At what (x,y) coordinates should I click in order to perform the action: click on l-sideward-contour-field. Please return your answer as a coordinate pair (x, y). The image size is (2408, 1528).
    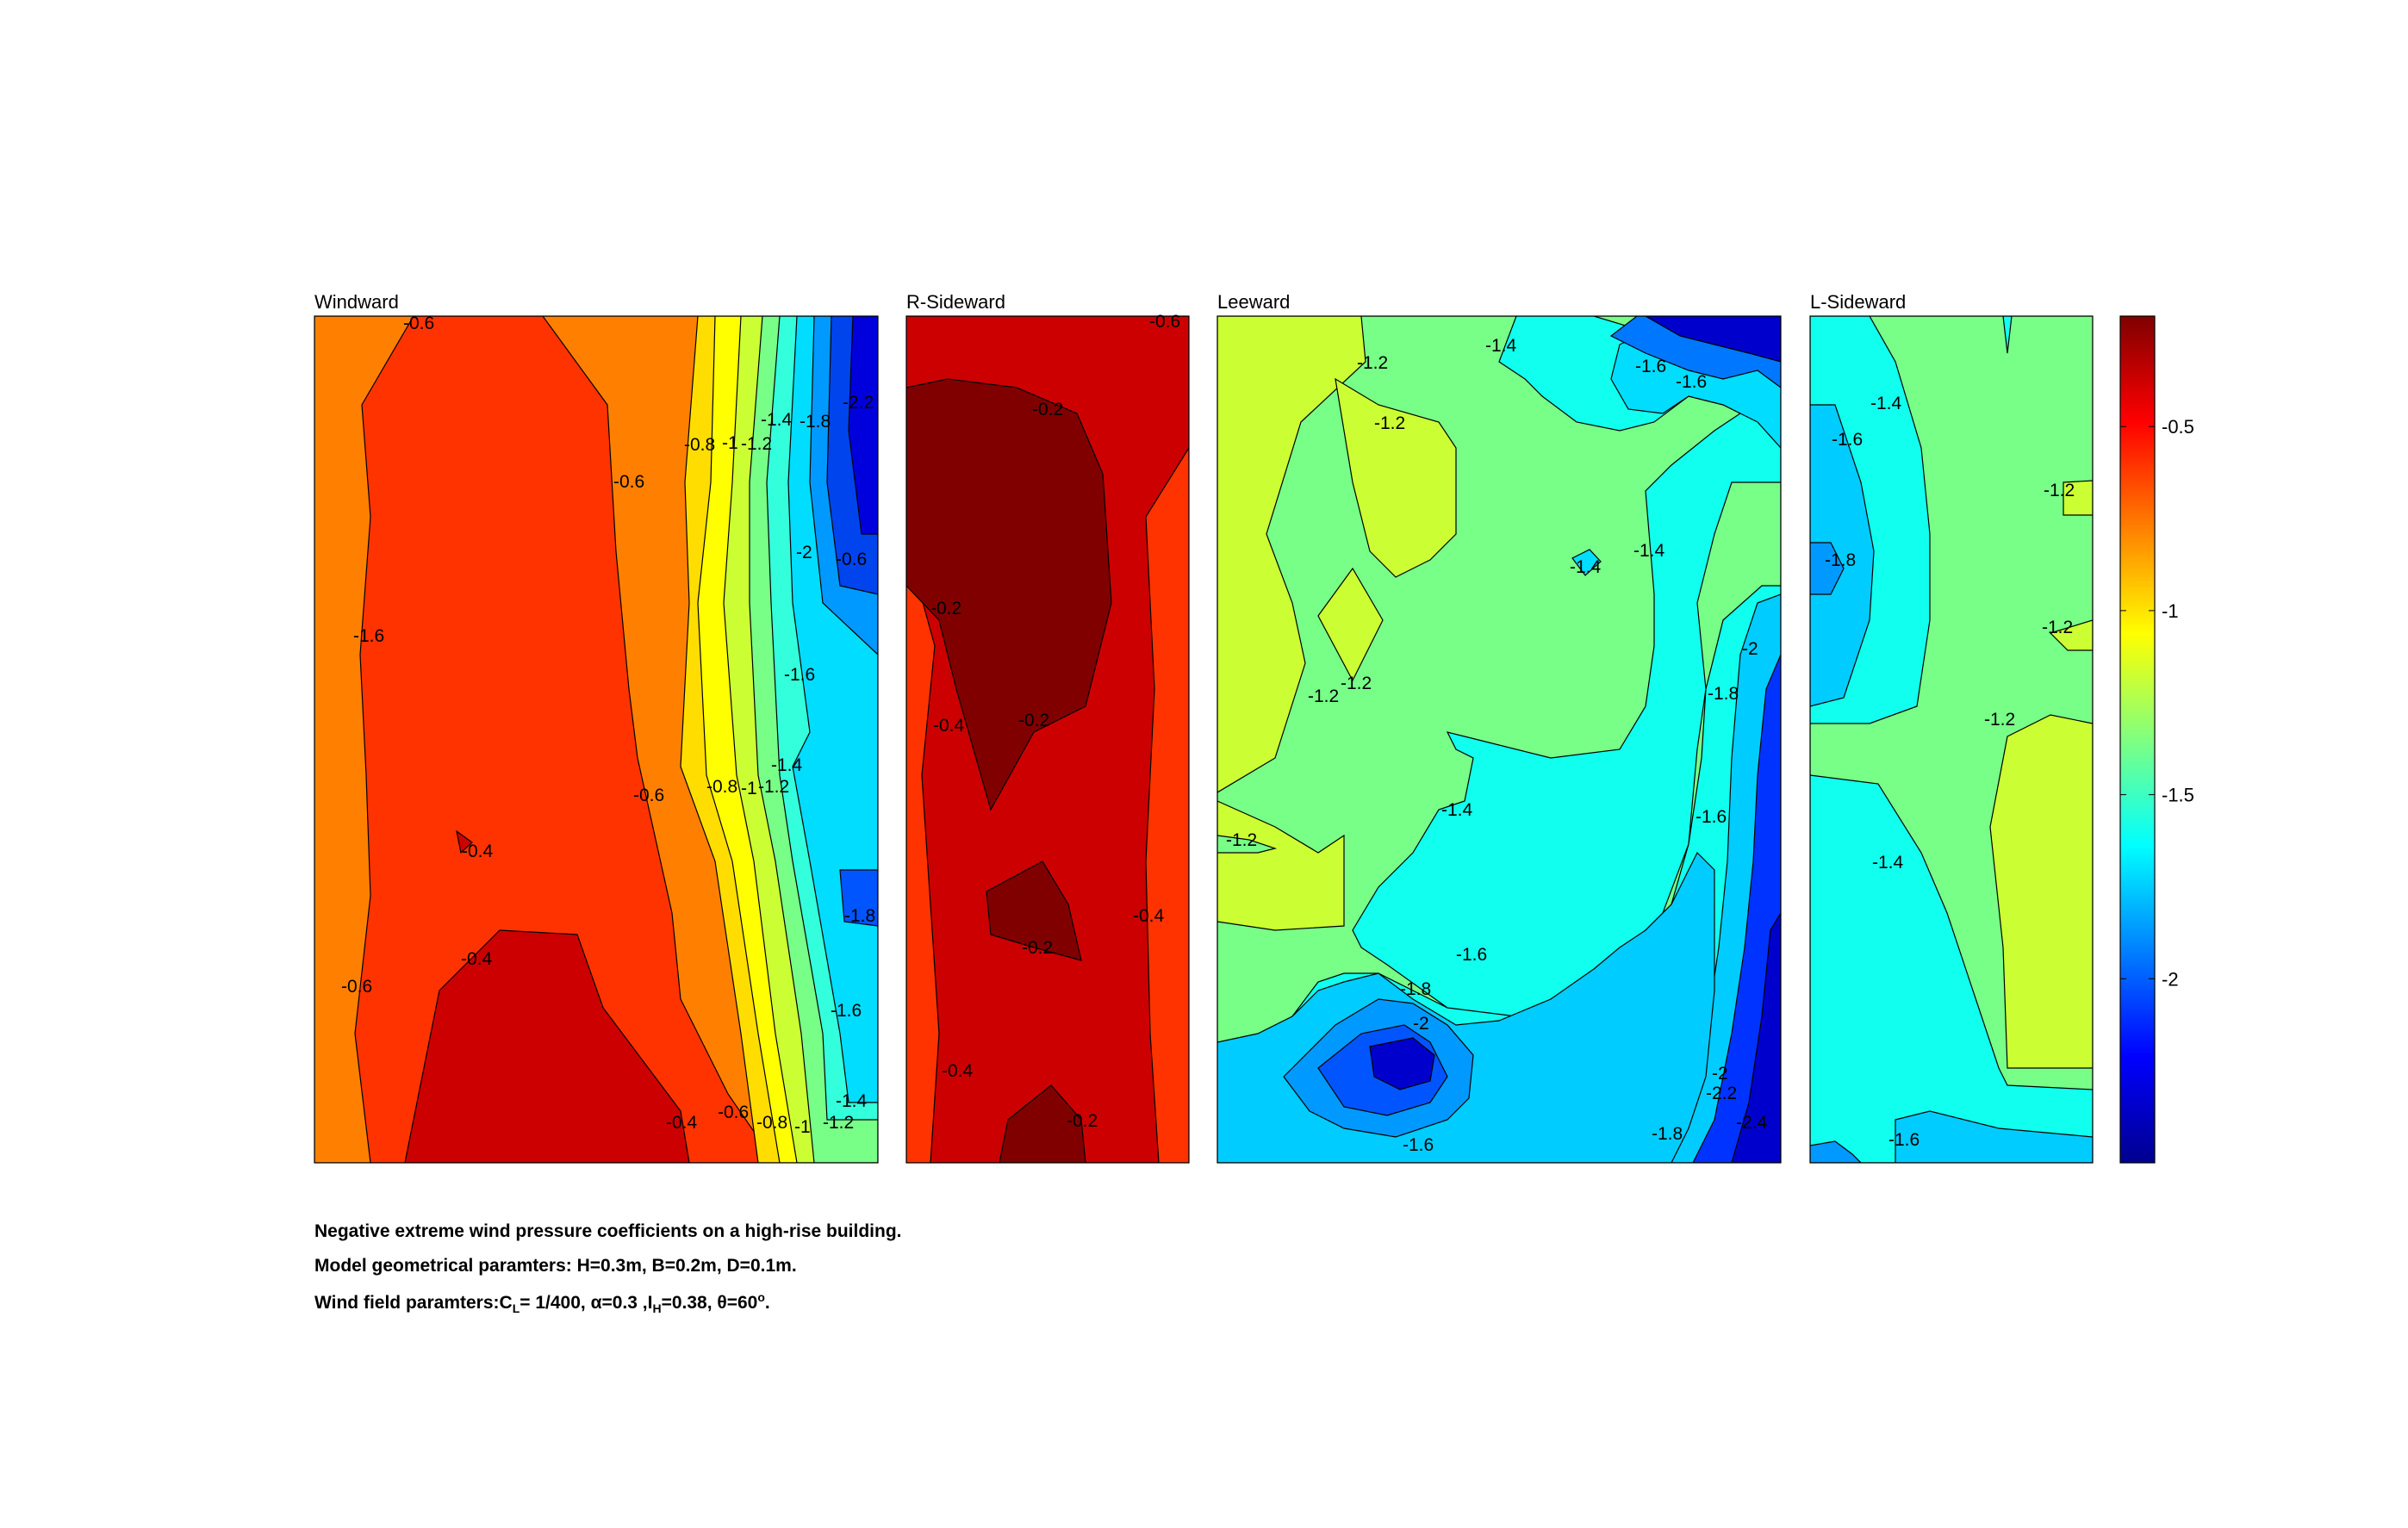
    Looking at the image, I should click on (1952, 739).